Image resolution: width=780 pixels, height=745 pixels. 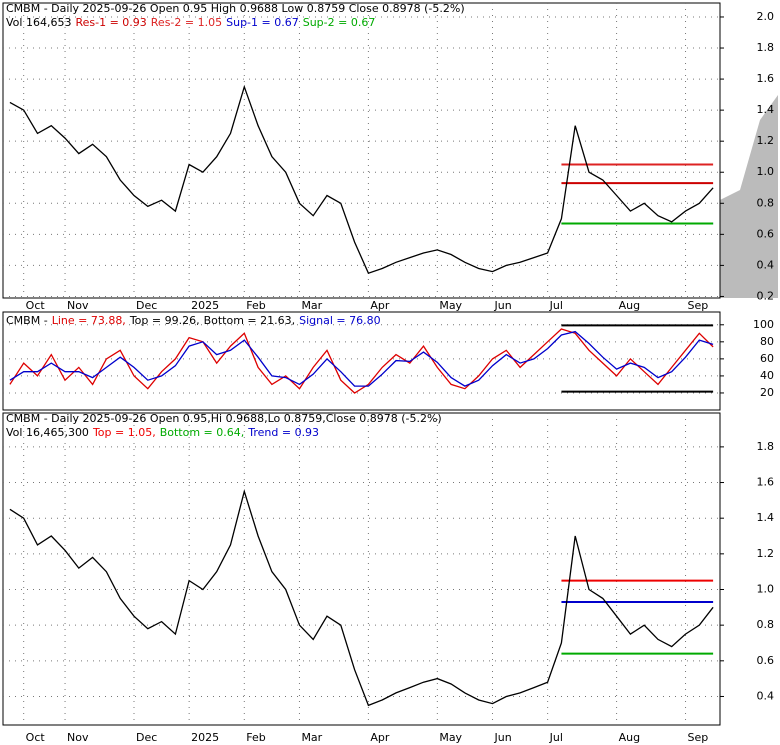 What do you see at coordinates (186, 22) in the screenshot?
I see `level-label: Res-2 = 1.05` at bounding box center [186, 22].